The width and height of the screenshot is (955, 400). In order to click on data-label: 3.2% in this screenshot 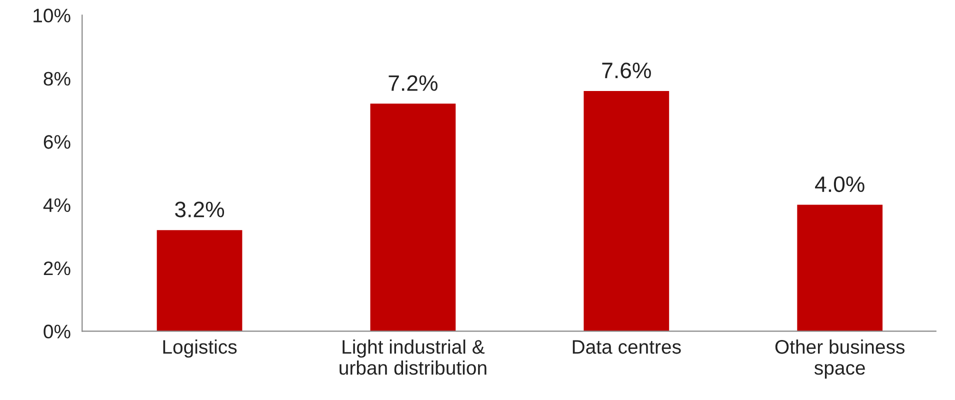, I will do `click(199, 210)`.